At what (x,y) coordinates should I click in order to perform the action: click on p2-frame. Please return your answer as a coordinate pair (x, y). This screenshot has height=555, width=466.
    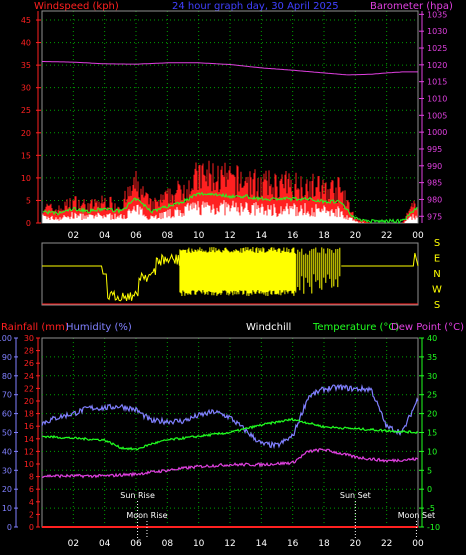
    Looking at the image, I should click on (230, 274).